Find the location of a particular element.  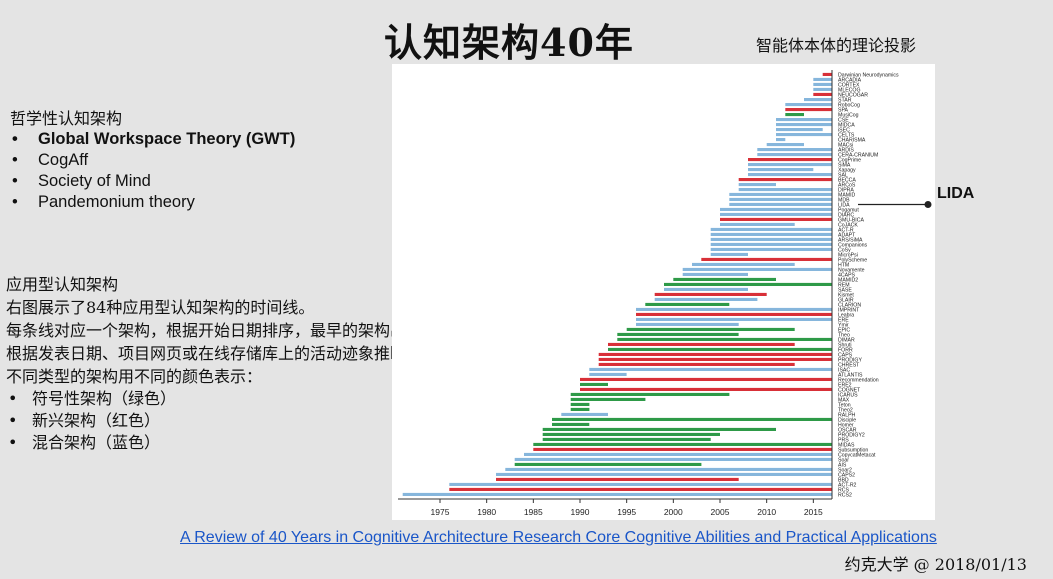

architecture-label: CoJACK is located at coordinates (848, 225).